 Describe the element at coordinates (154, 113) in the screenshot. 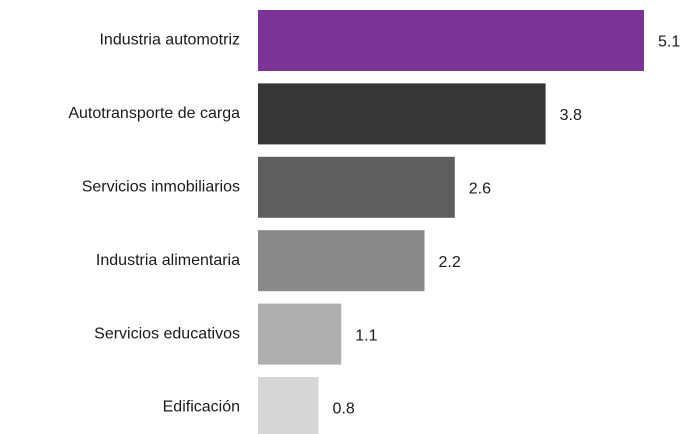

I see `category-label: Autotransporte de carga` at that location.